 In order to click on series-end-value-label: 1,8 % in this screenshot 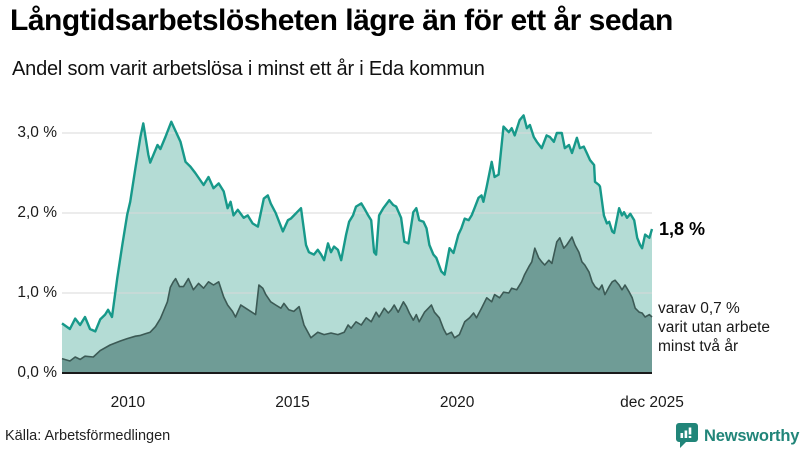, I will do `click(682, 229)`.